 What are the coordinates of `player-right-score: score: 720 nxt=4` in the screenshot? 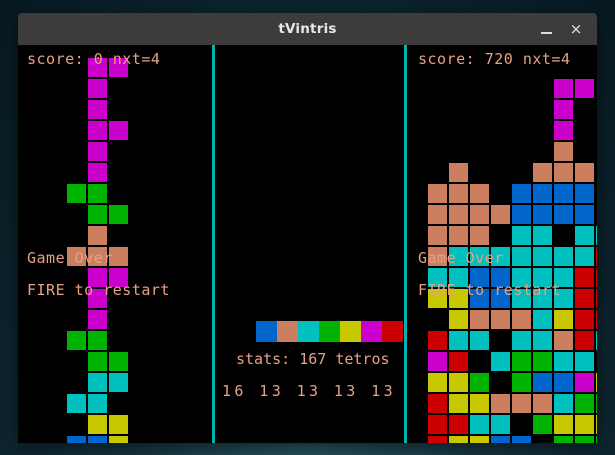 It's located at (494, 59).